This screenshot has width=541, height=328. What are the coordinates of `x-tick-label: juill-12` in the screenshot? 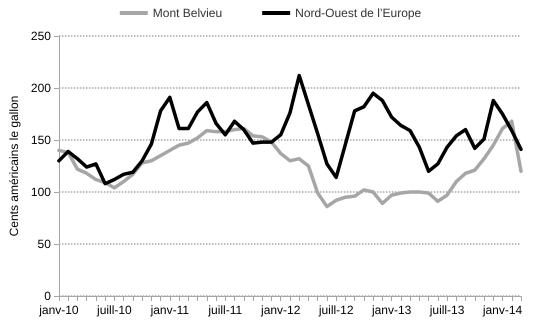 It's located at (336, 310).